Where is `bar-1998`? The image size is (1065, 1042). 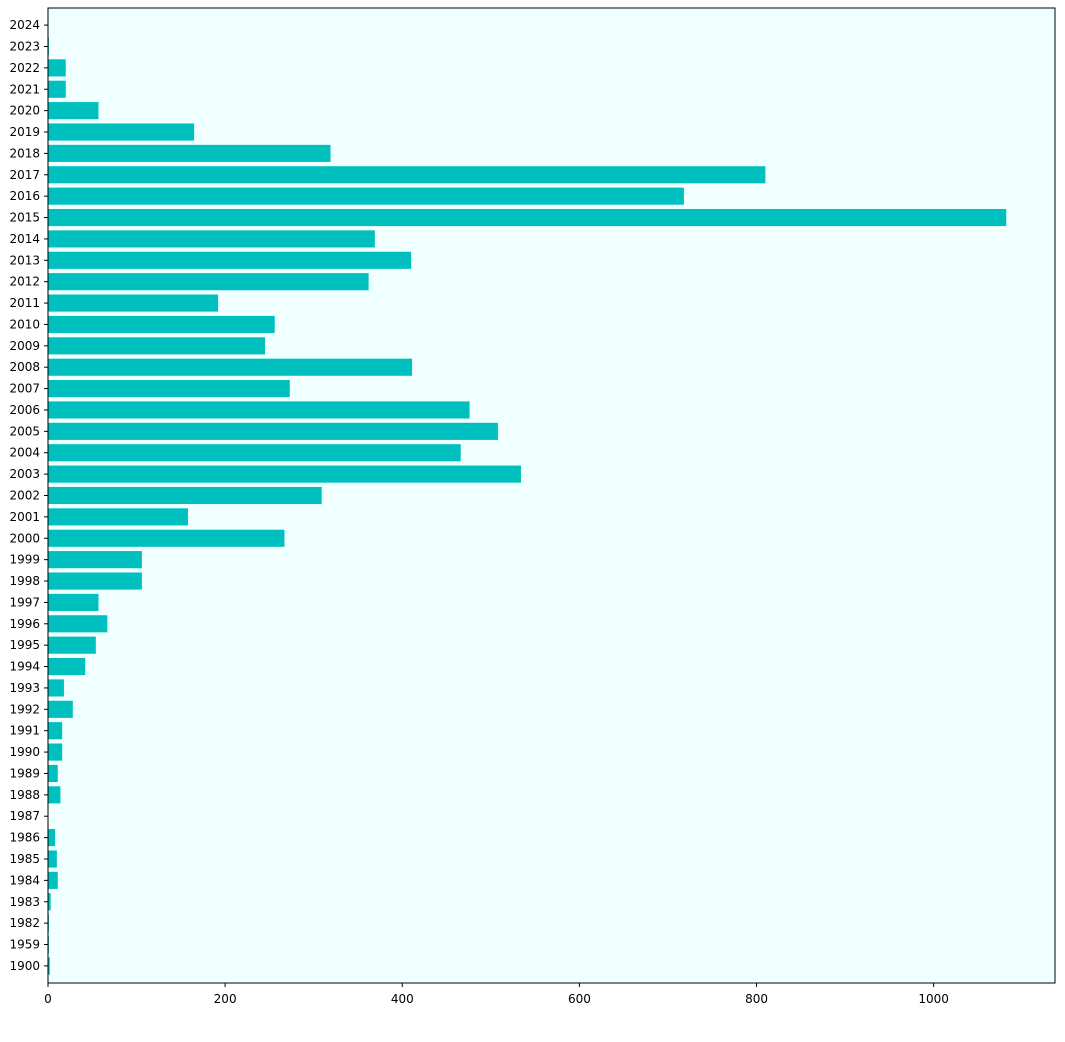
bar-1998 is located at coordinates (95, 581).